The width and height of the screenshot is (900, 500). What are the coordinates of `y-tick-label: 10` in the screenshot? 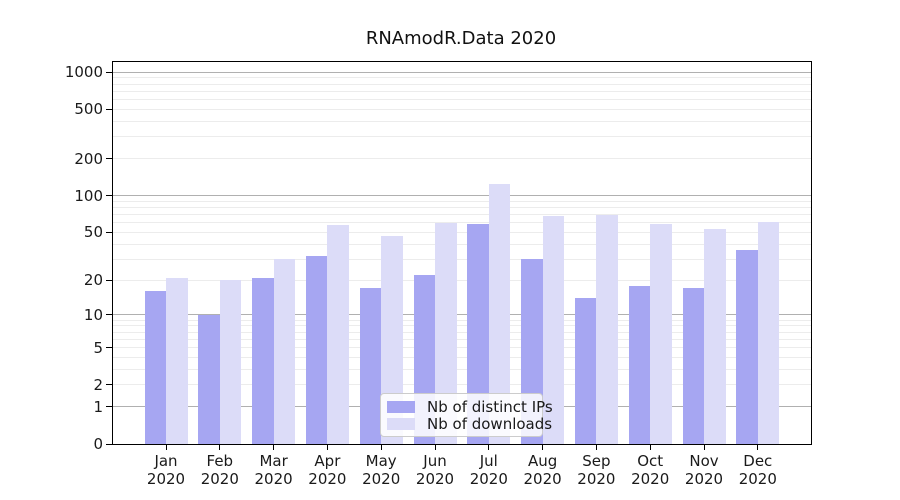 It's located at (93, 314).